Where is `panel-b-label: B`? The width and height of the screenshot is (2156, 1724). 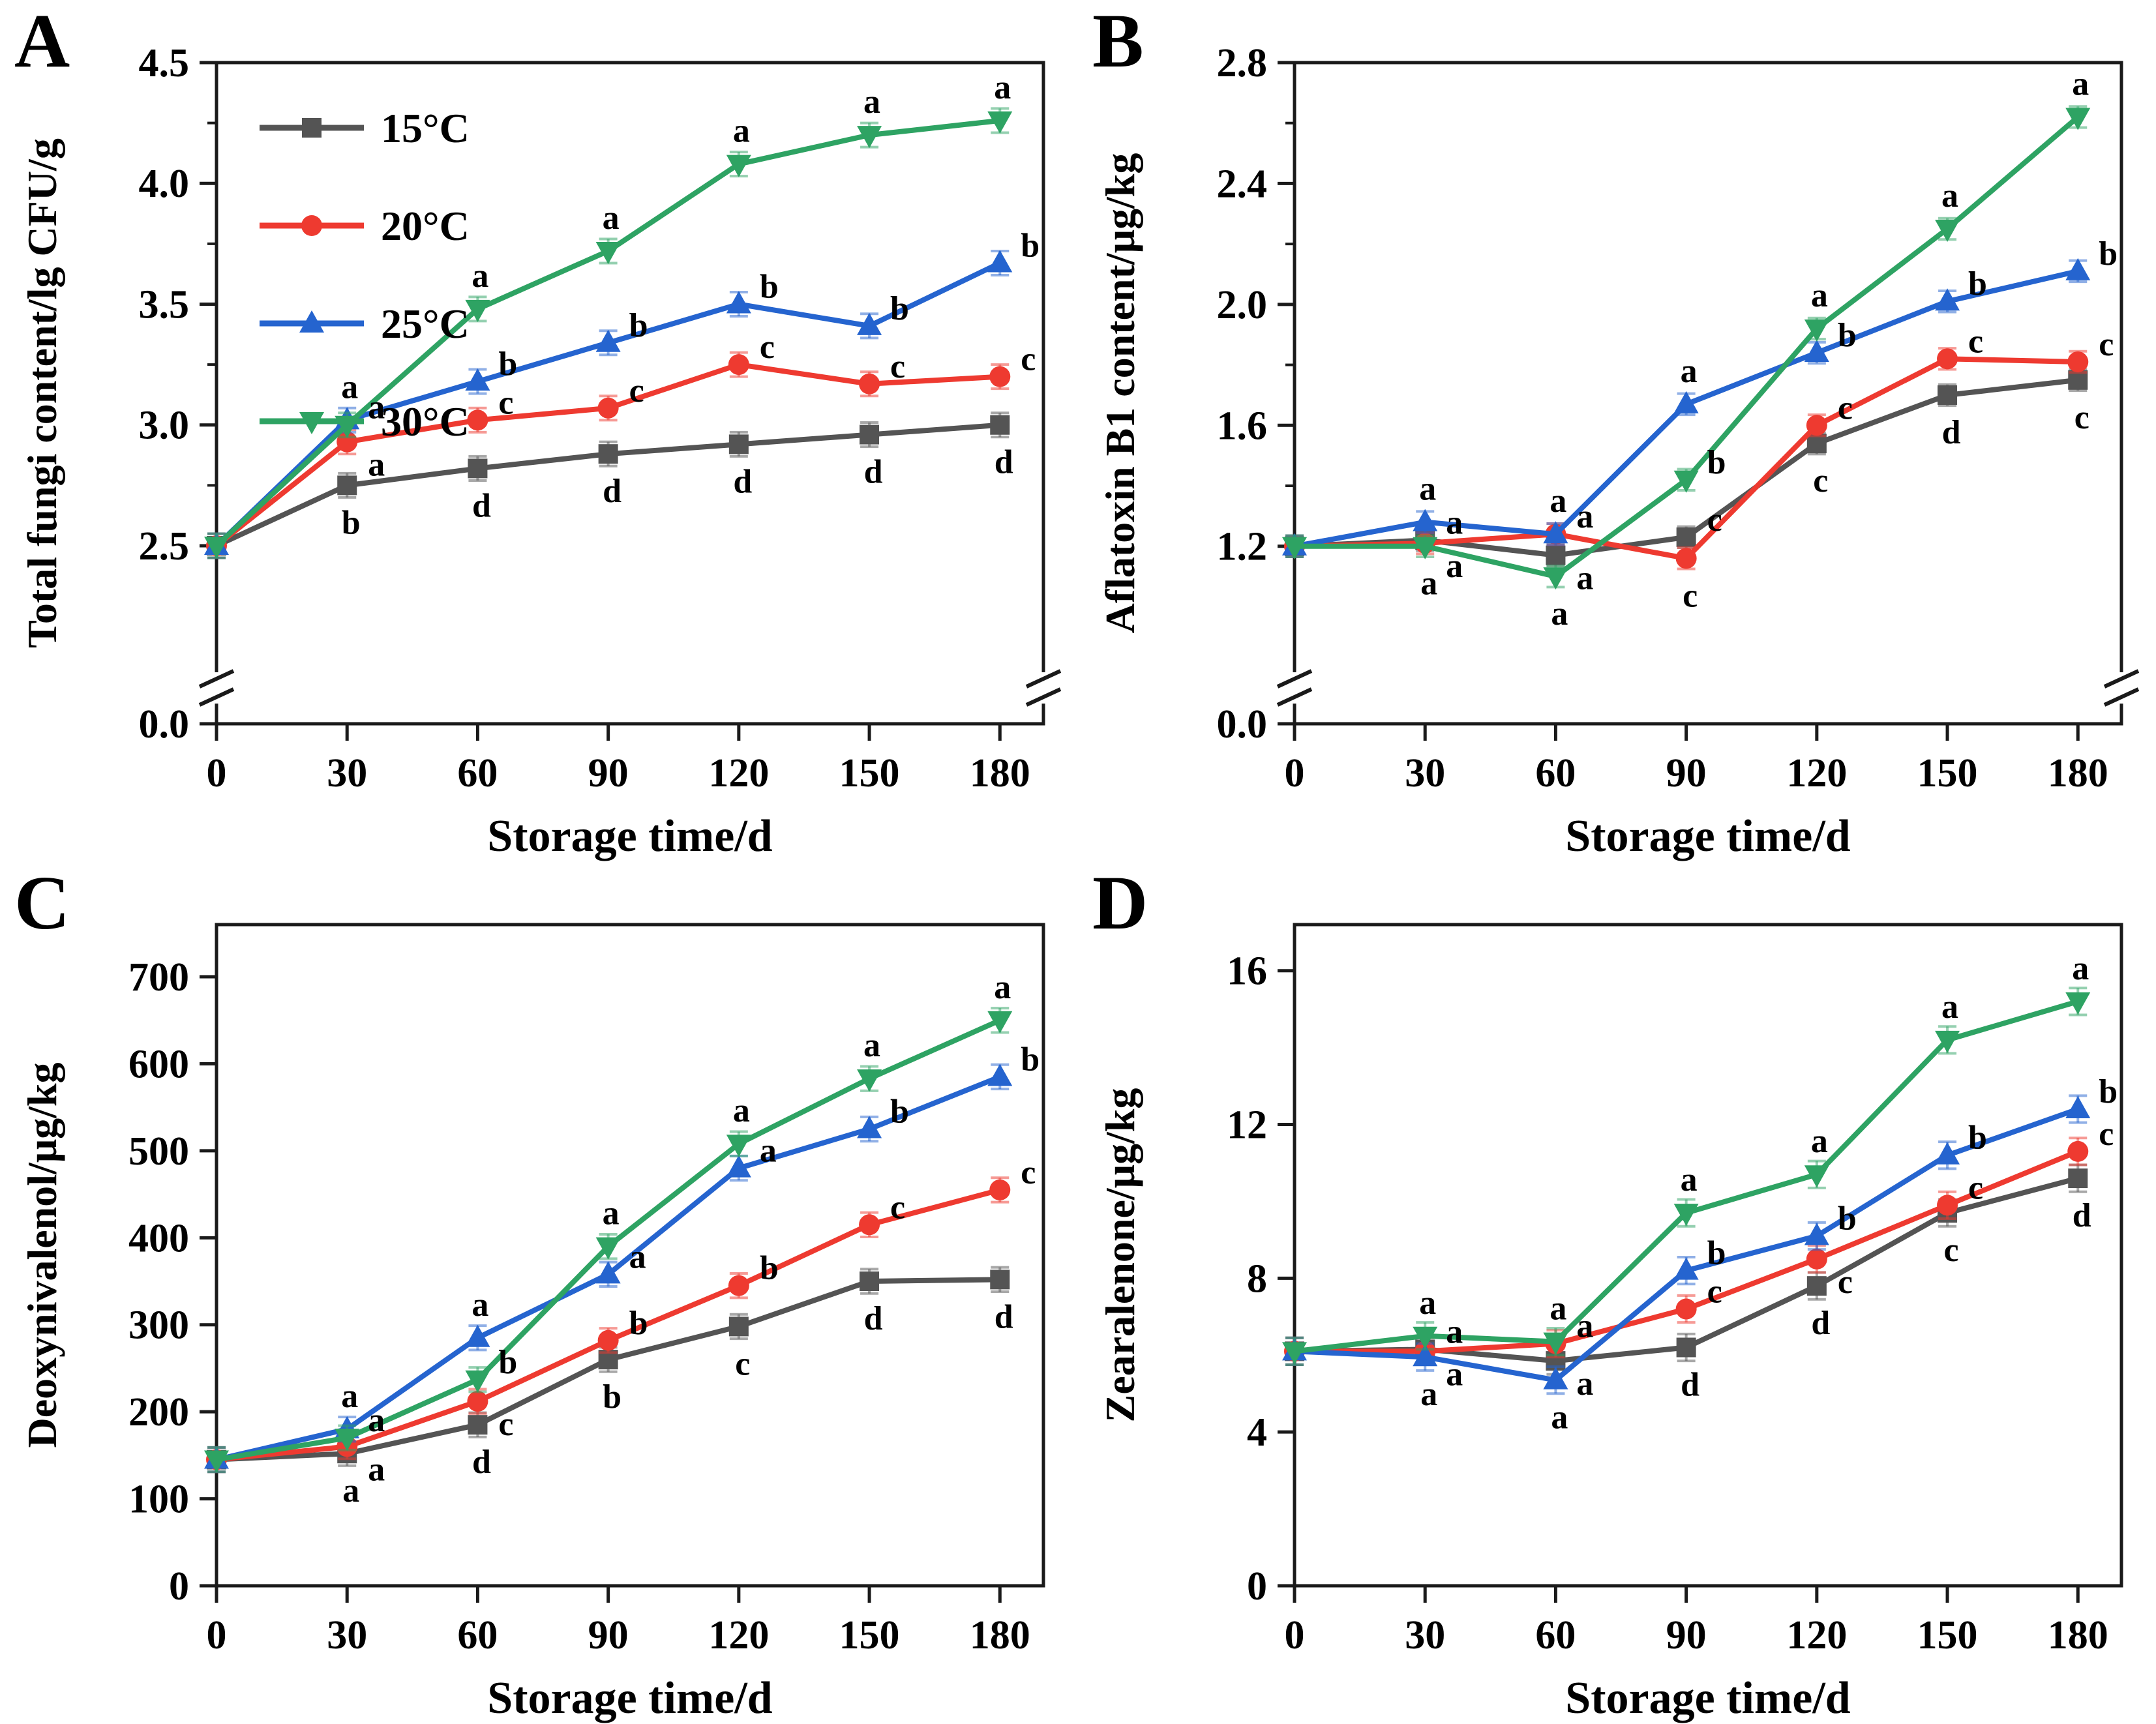
panel-b-label: B is located at coordinates (1118, 41).